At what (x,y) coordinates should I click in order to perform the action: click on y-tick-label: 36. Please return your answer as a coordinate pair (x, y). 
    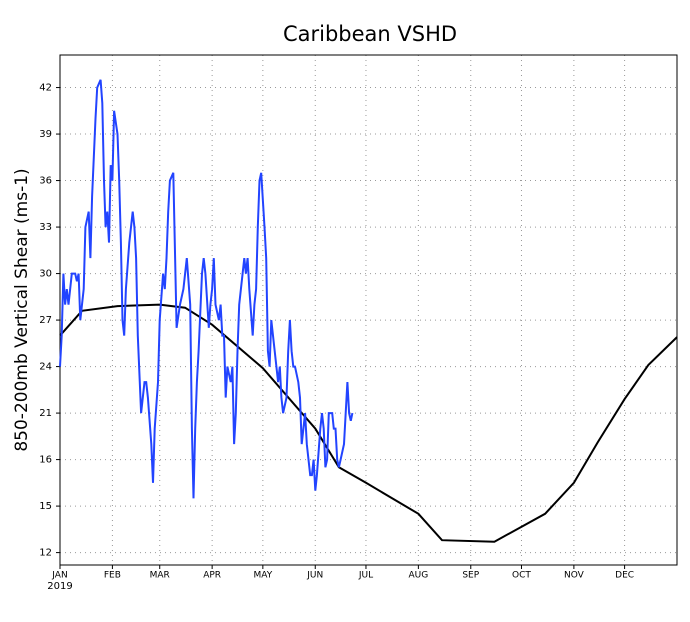
    Looking at the image, I should click on (45, 181).